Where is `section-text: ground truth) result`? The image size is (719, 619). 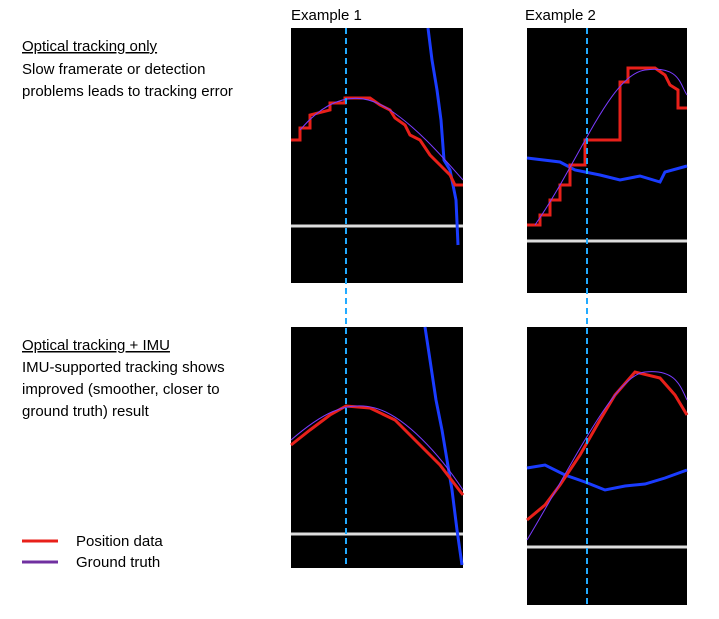 section-text: ground truth) result is located at coordinates (86, 411).